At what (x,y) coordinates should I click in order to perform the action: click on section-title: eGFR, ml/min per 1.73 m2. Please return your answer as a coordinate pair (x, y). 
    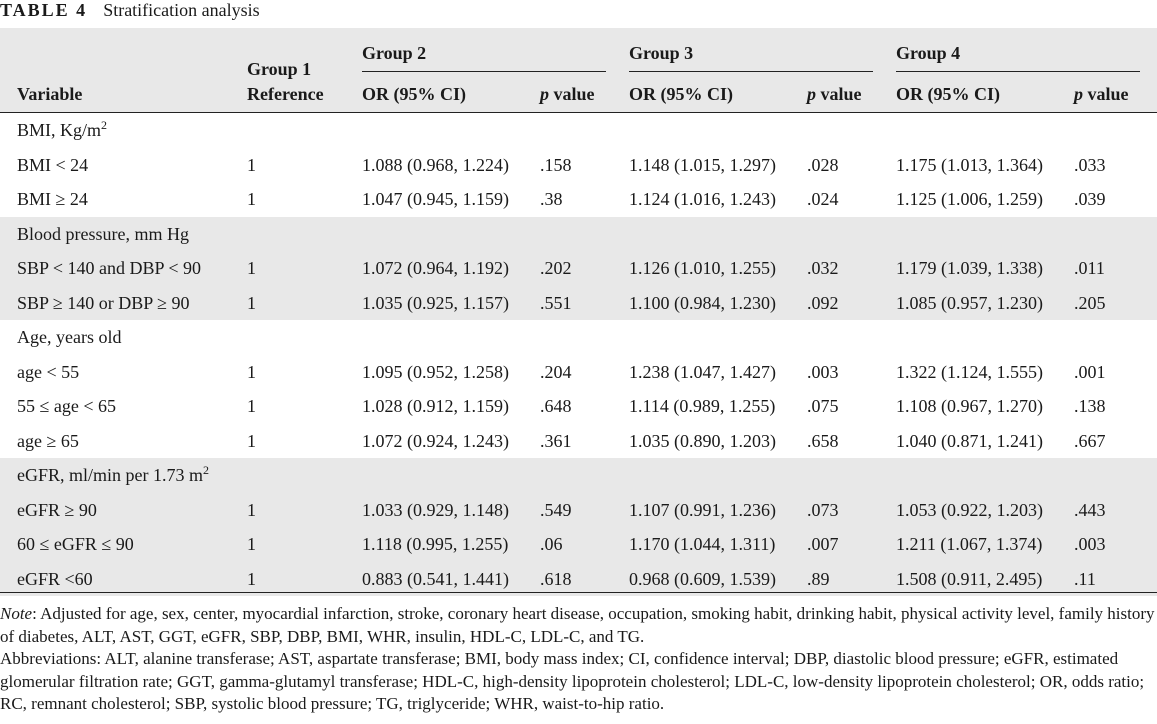
    Looking at the image, I should click on (113, 475).